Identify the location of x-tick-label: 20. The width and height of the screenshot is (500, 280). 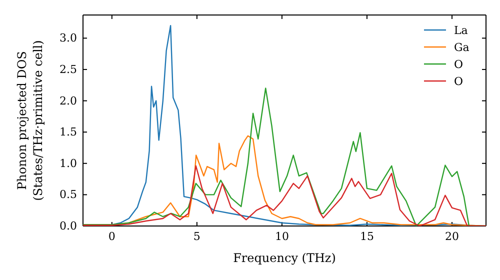
(451, 236).